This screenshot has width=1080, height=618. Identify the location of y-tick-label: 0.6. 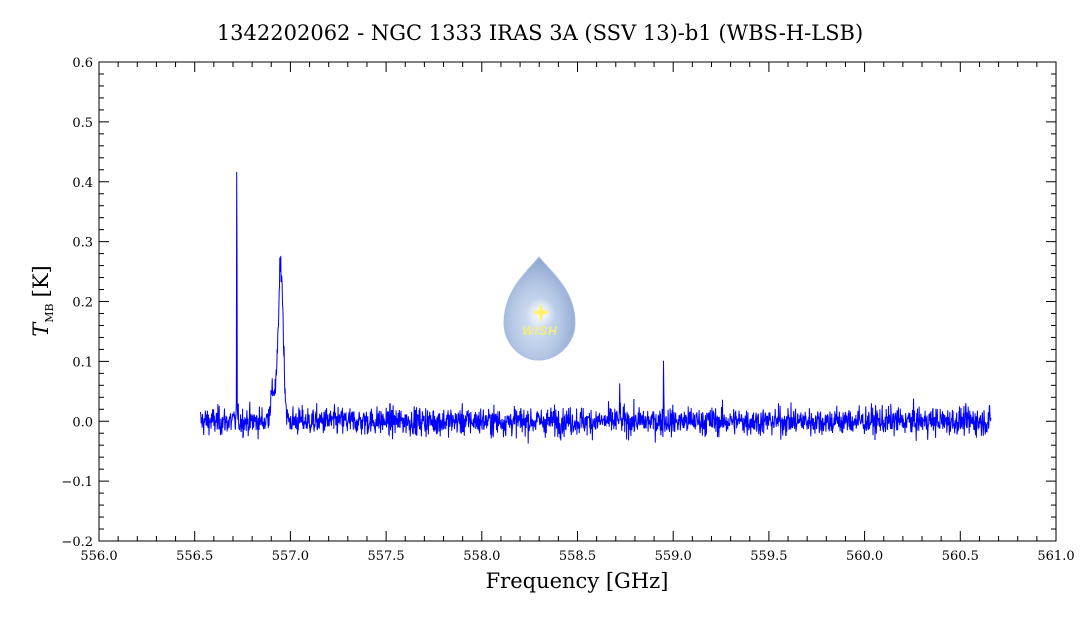
(82, 63).